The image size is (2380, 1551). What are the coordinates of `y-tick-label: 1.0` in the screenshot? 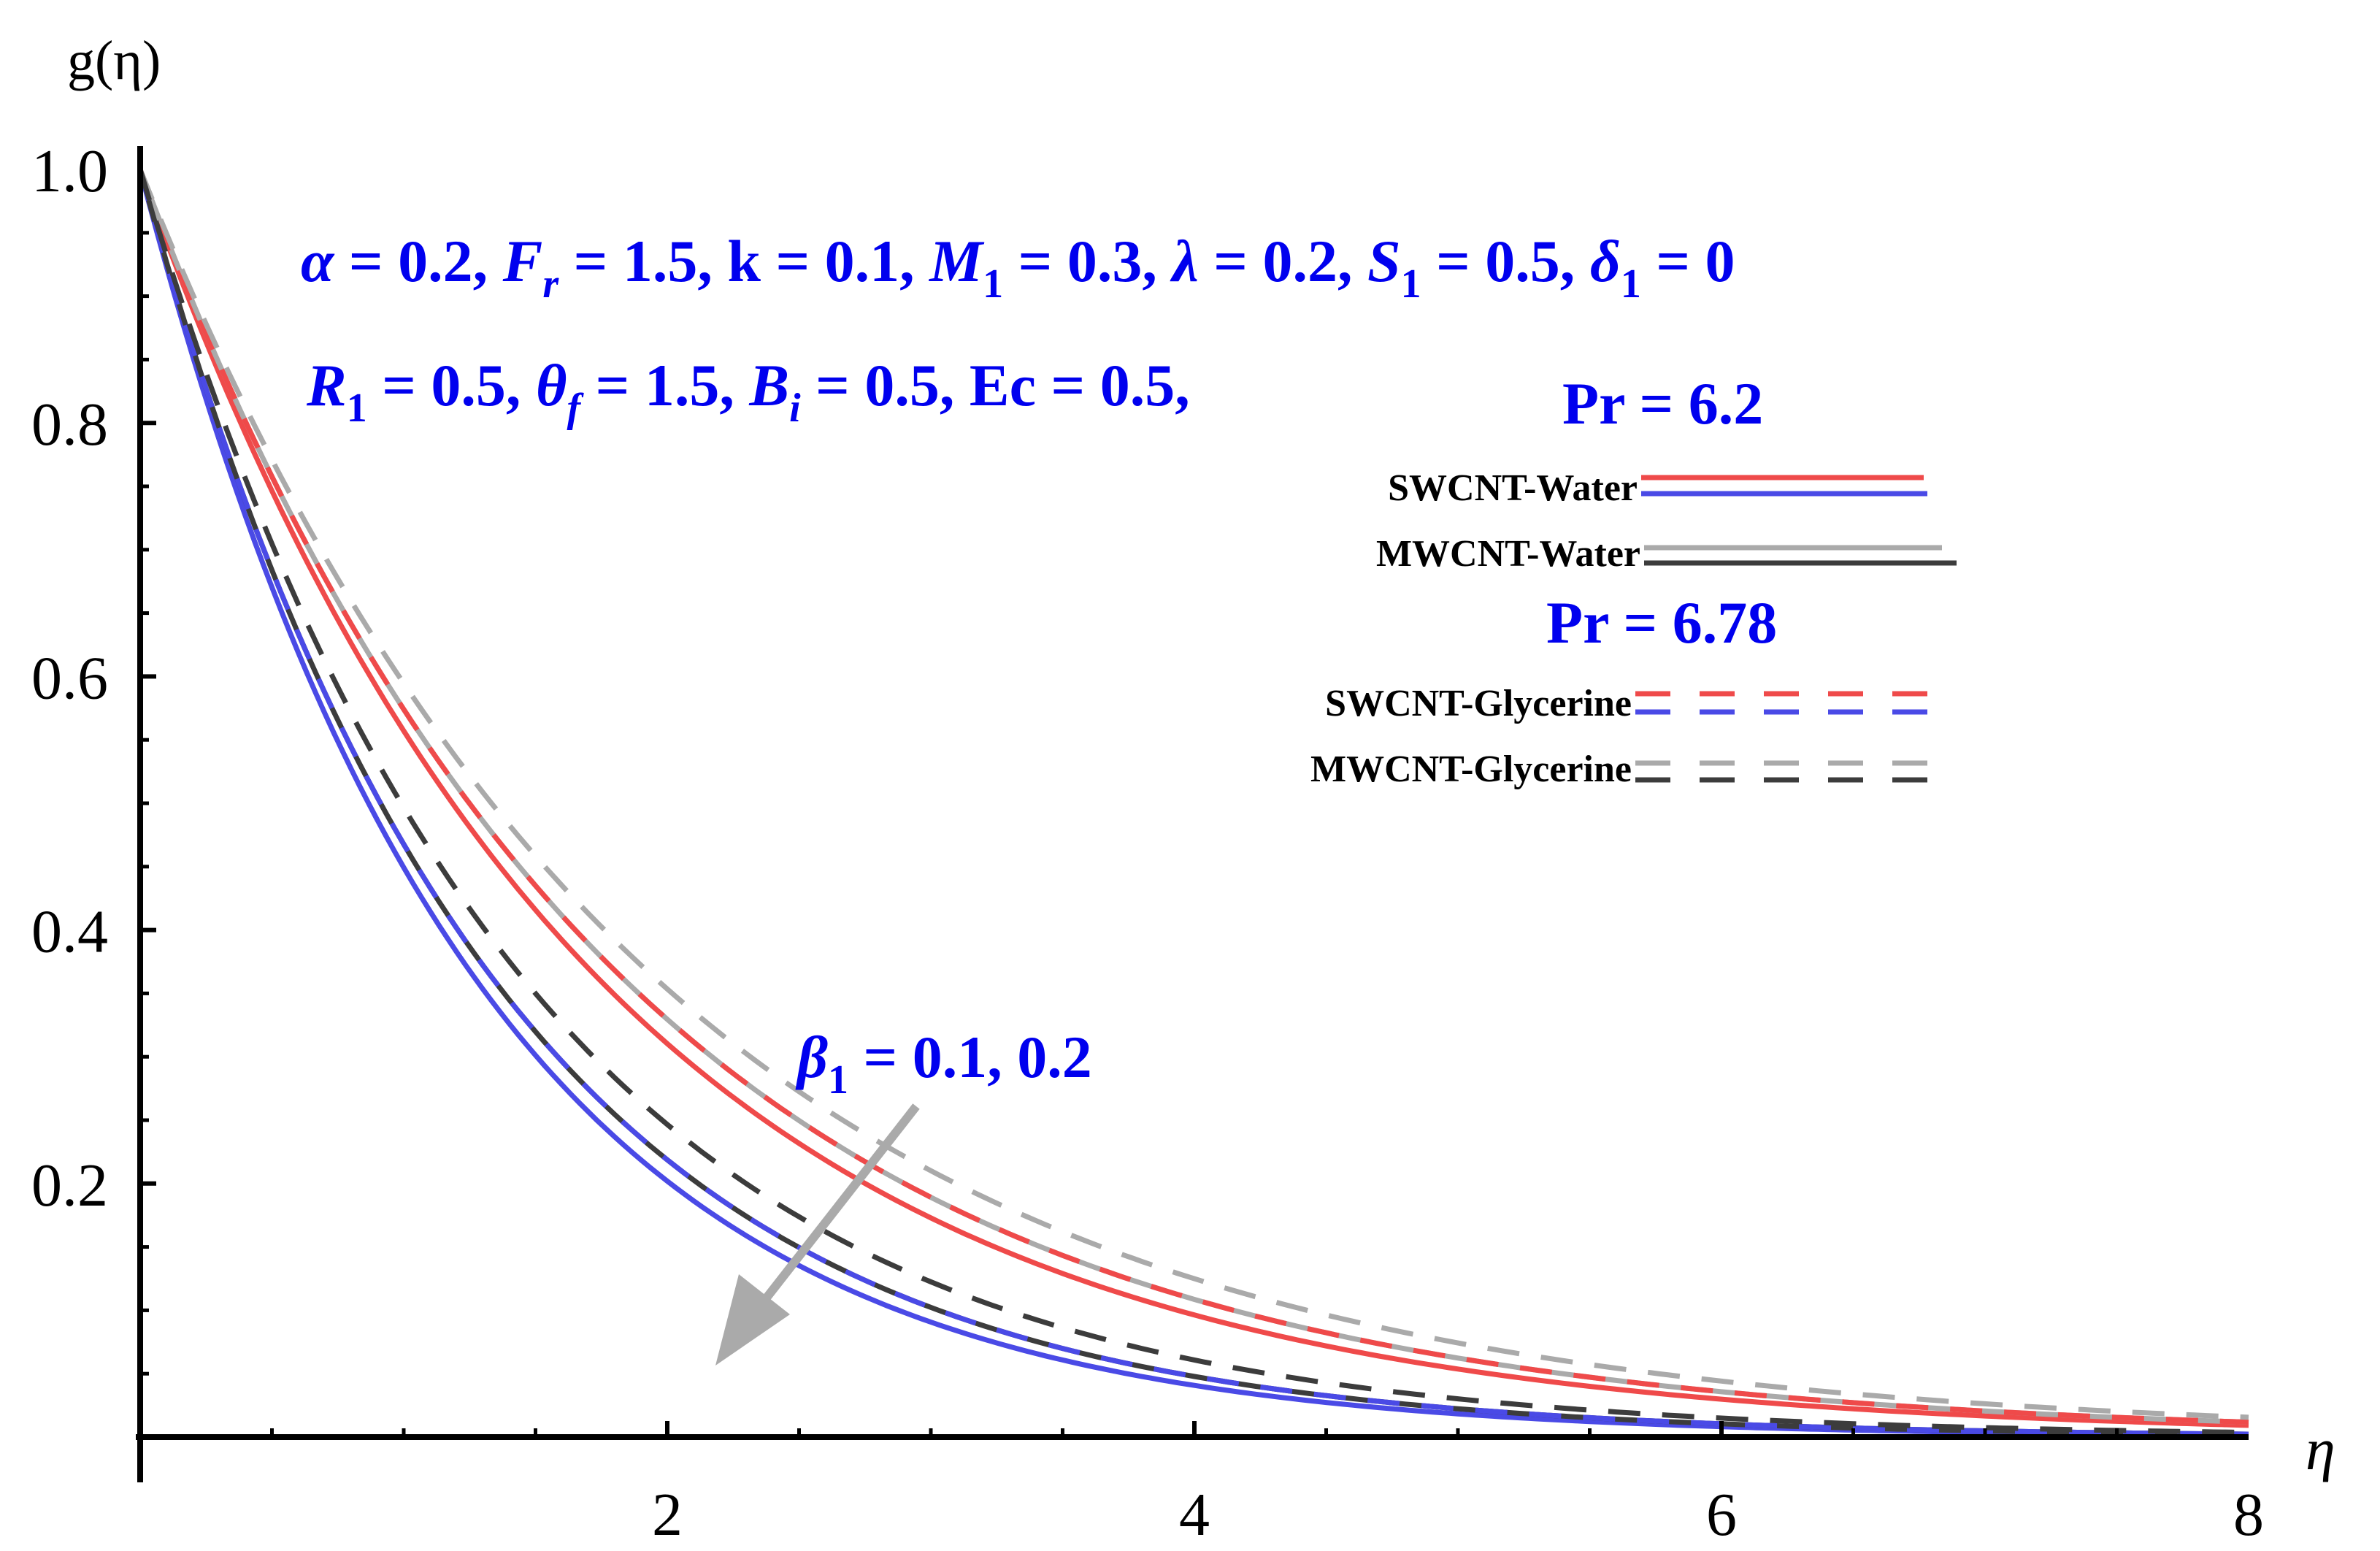 It's located at (69, 171).